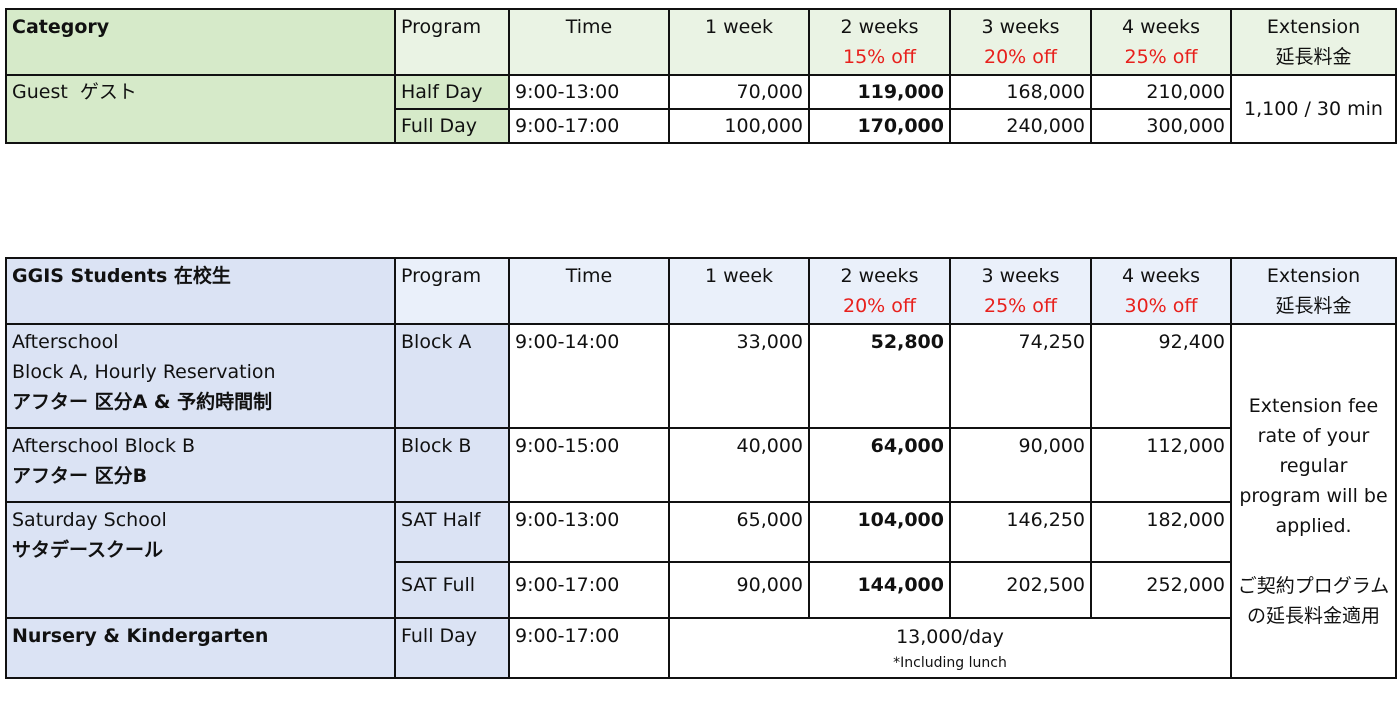 This screenshot has width=1399, height=708. Describe the element at coordinates (1020, 590) in the screenshot. I see `price-cell: 202,500` at that location.